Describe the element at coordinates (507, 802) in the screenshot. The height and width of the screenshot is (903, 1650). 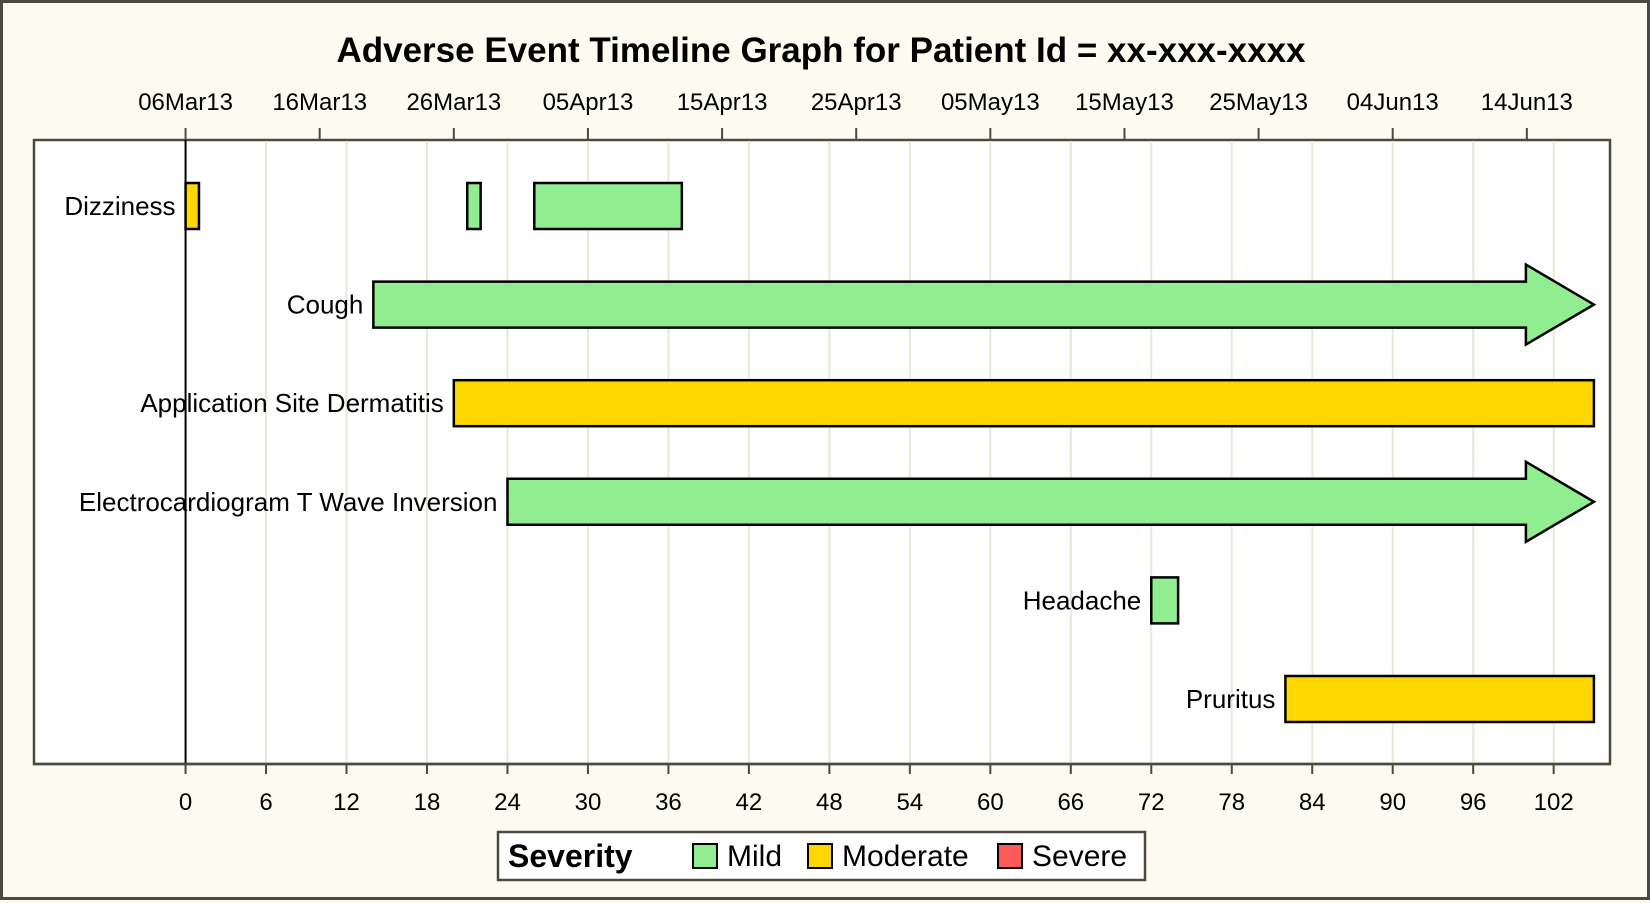
I see `x-tick-label: 24` at that location.